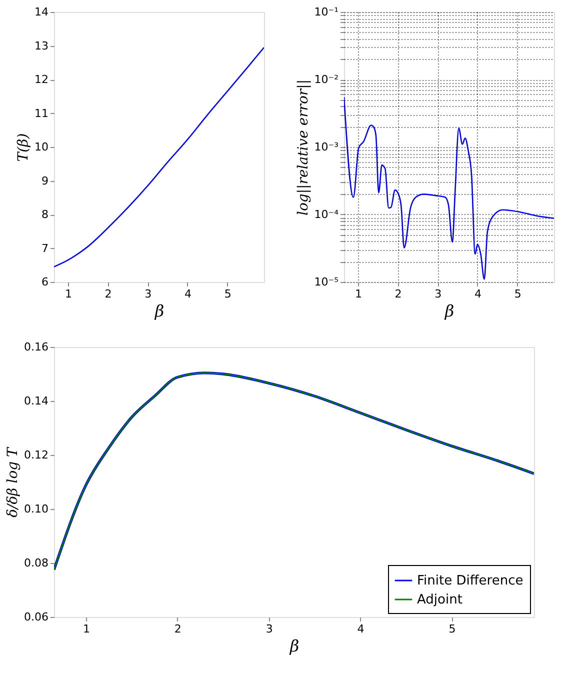  What do you see at coordinates (470, 581) in the screenshot?
I see `legend-label: Finite Difference` at bounding box center [470, 581].